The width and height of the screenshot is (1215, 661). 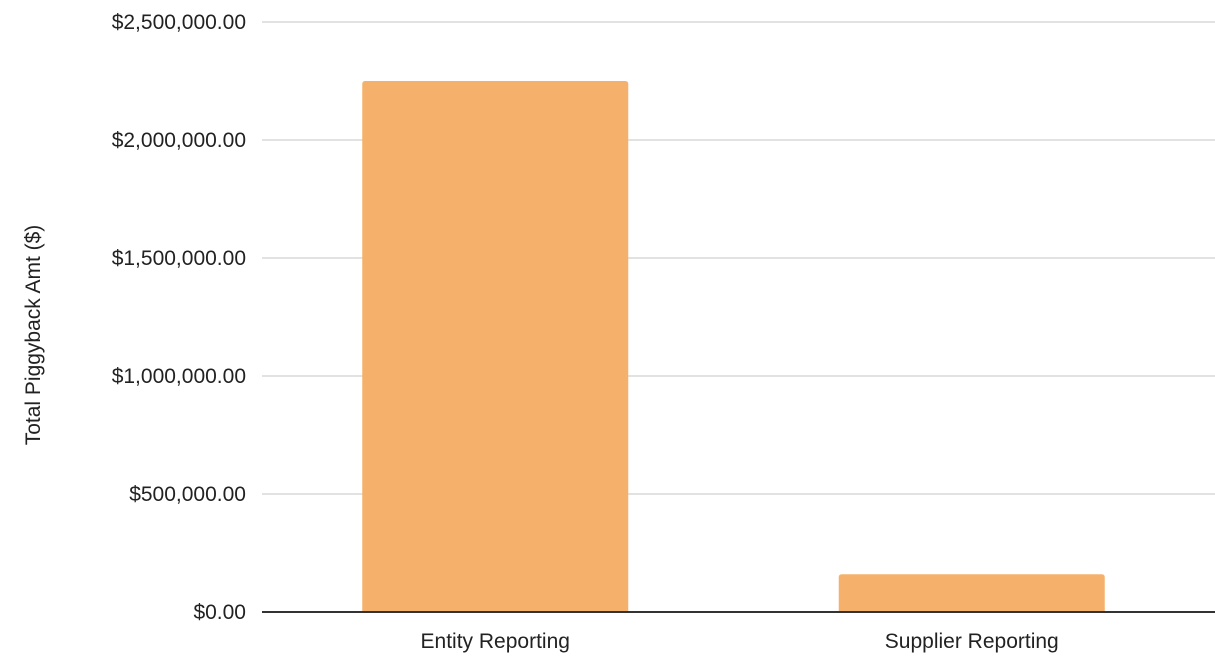 I want to click on y-tick-label: $0.00, so click(x=219, y=612).